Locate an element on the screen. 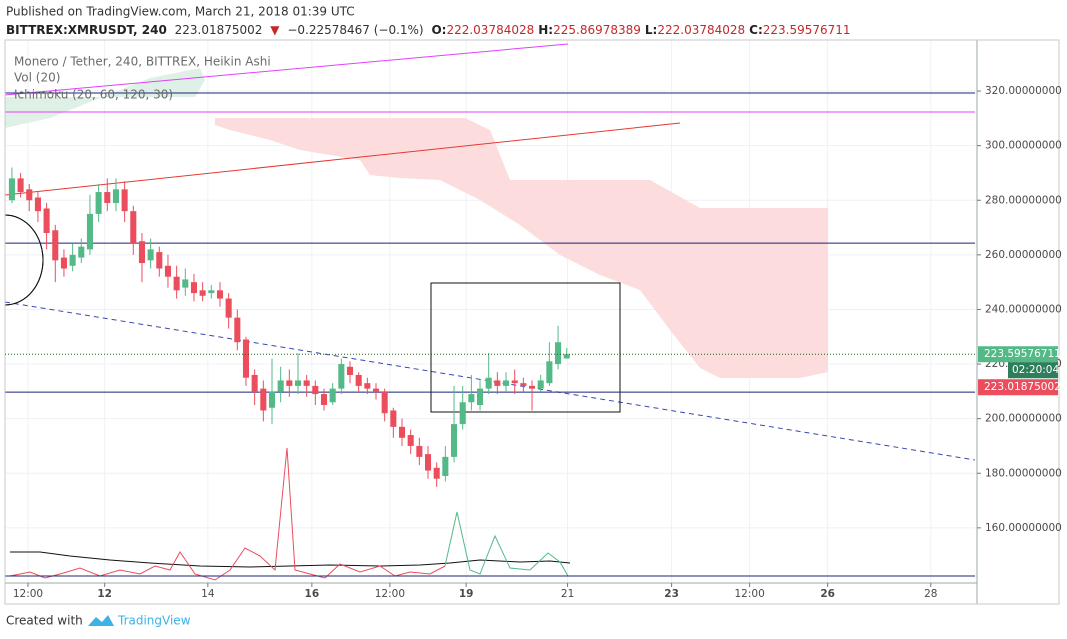 The image size is (1067, 639). symbol: BITTREX:XMRUSDT, 240 is located at coordinates (86, 30).